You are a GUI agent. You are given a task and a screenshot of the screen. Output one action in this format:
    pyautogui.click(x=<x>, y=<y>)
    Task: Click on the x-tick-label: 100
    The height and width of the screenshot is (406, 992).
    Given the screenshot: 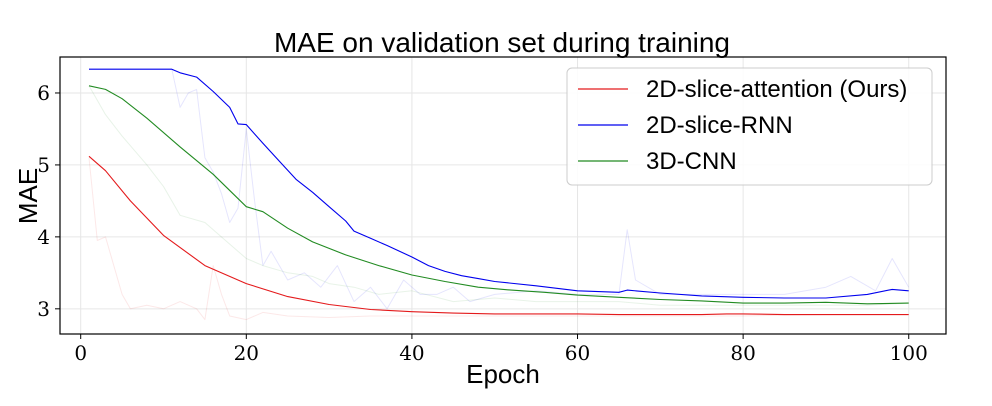 What is the action you would take?
    pyautogui.click(x=909, y=353)
    